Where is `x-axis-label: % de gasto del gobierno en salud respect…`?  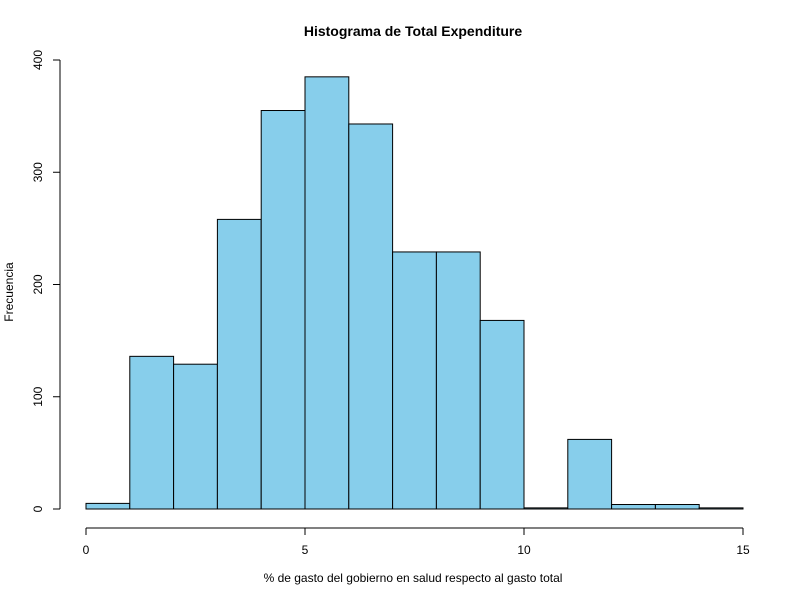 x-axis-label: % de gasto del gobierno en salud respect… is located at coordinates (413, 578).